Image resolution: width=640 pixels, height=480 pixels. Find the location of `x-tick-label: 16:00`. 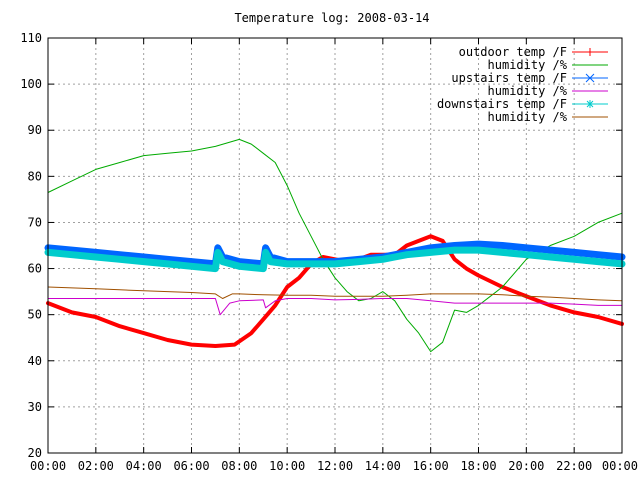

x-tick-label: 16:00 is located at coordinates (431, 466).